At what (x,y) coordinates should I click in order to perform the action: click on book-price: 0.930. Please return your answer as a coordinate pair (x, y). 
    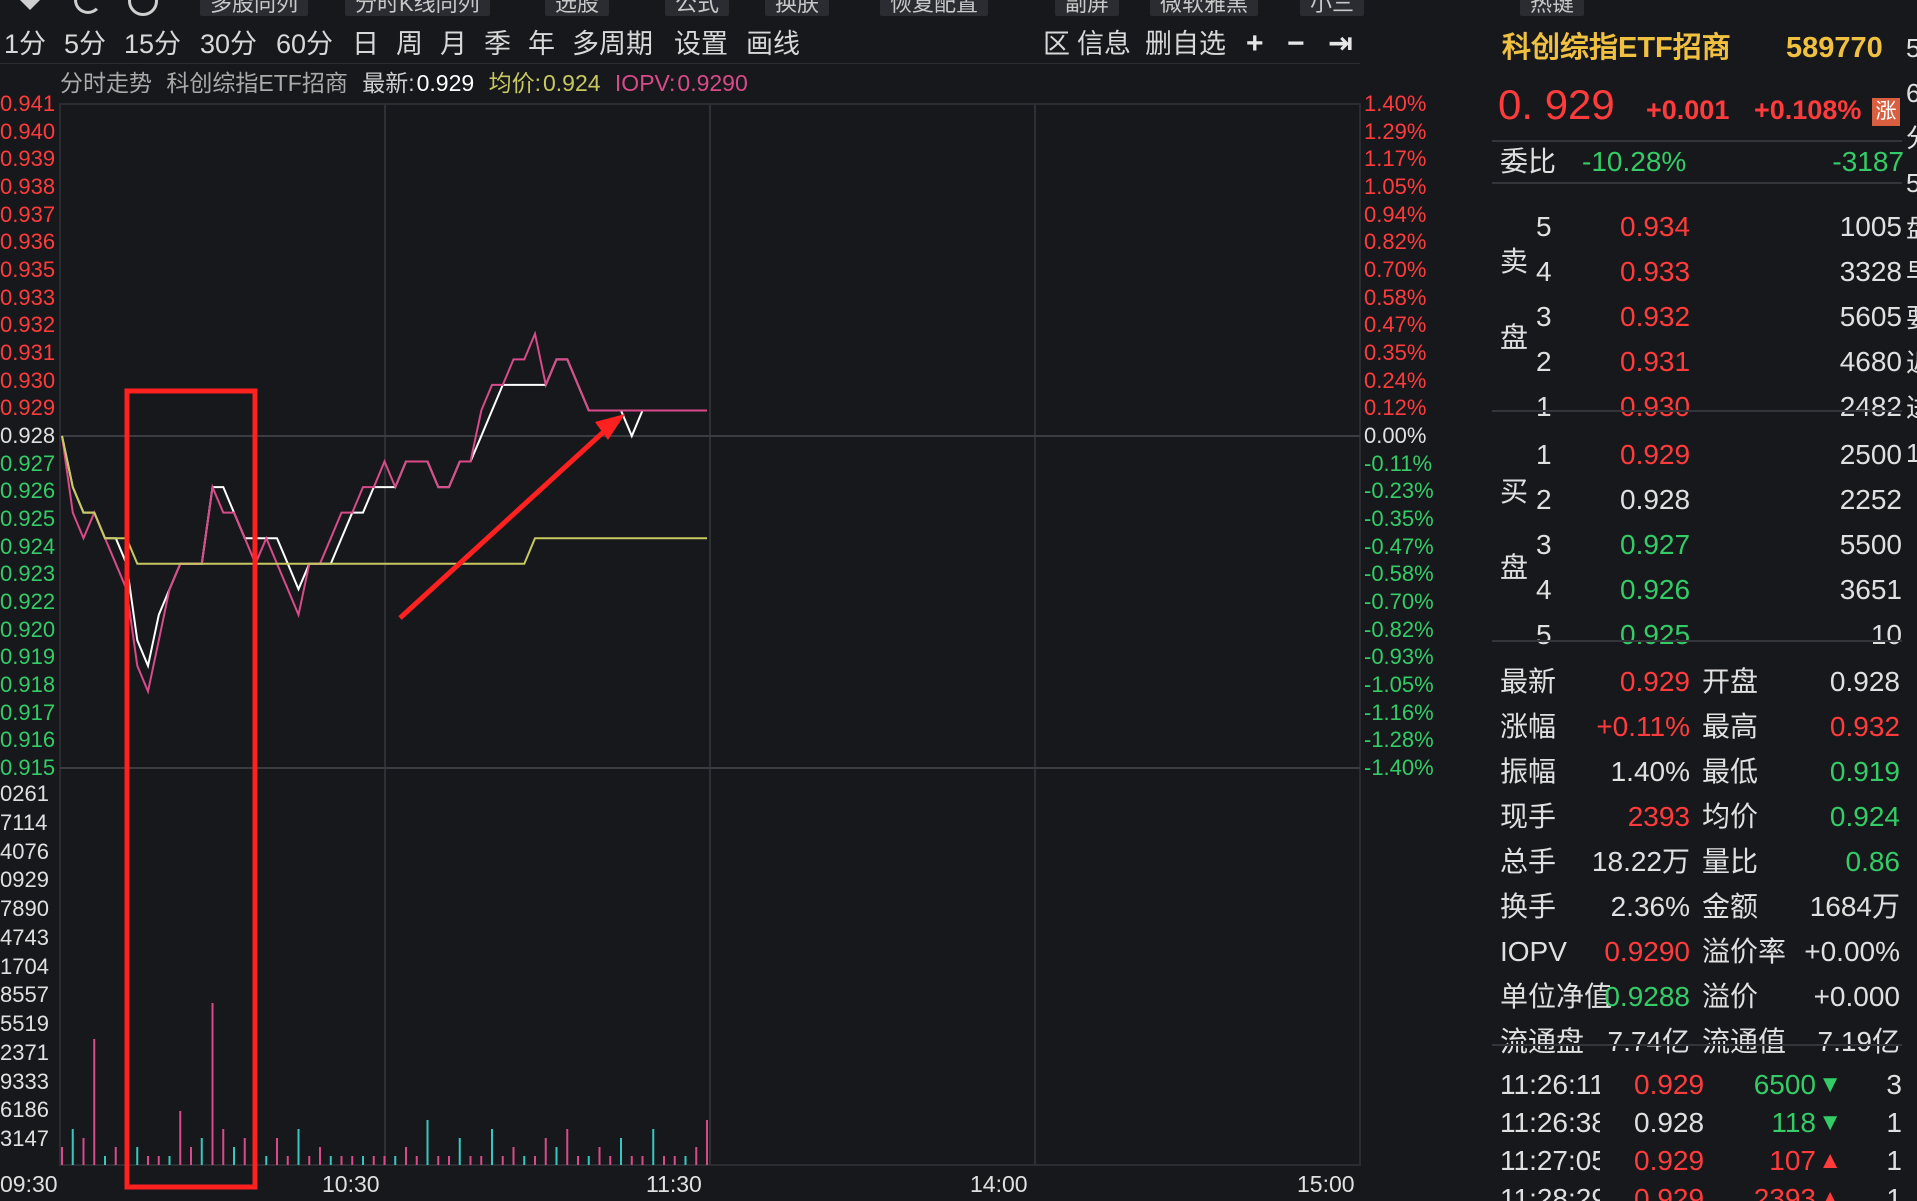
    Looking at the image, I should click on (1655, 406).